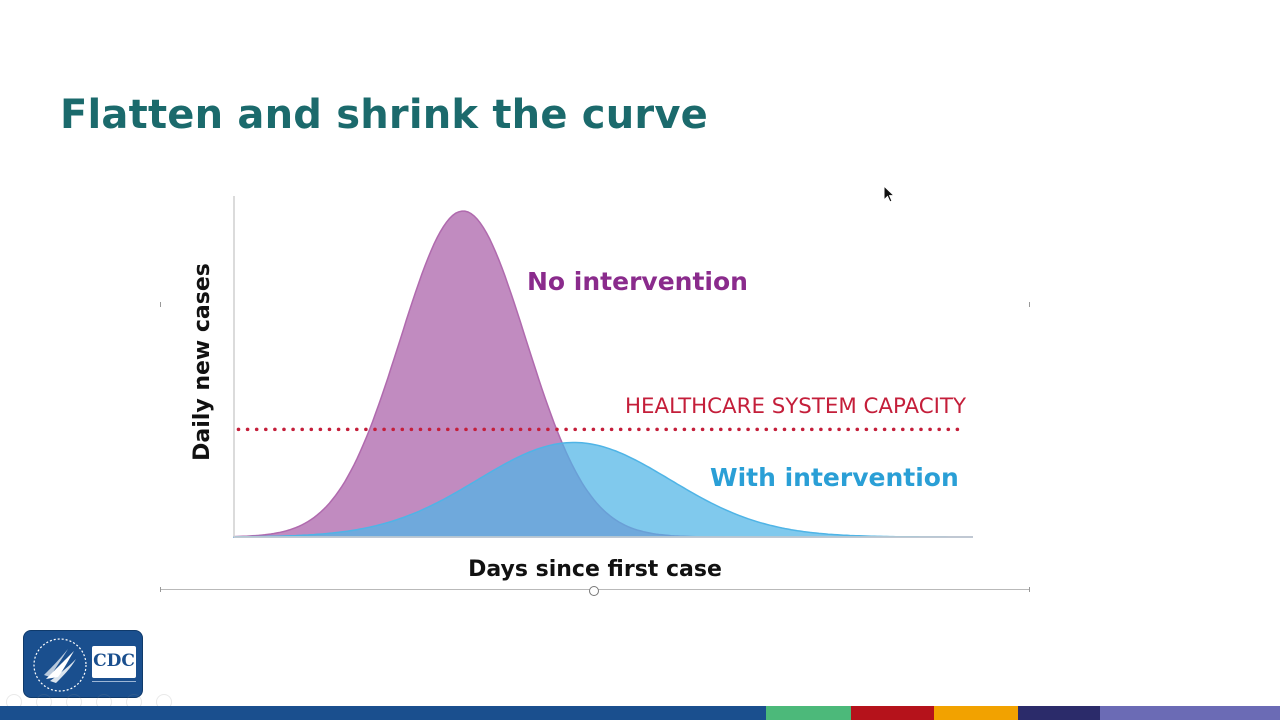 This screenshot has width=1280, height=720. I want to click on x-axis-label: Days since first case, so click(595, 569).